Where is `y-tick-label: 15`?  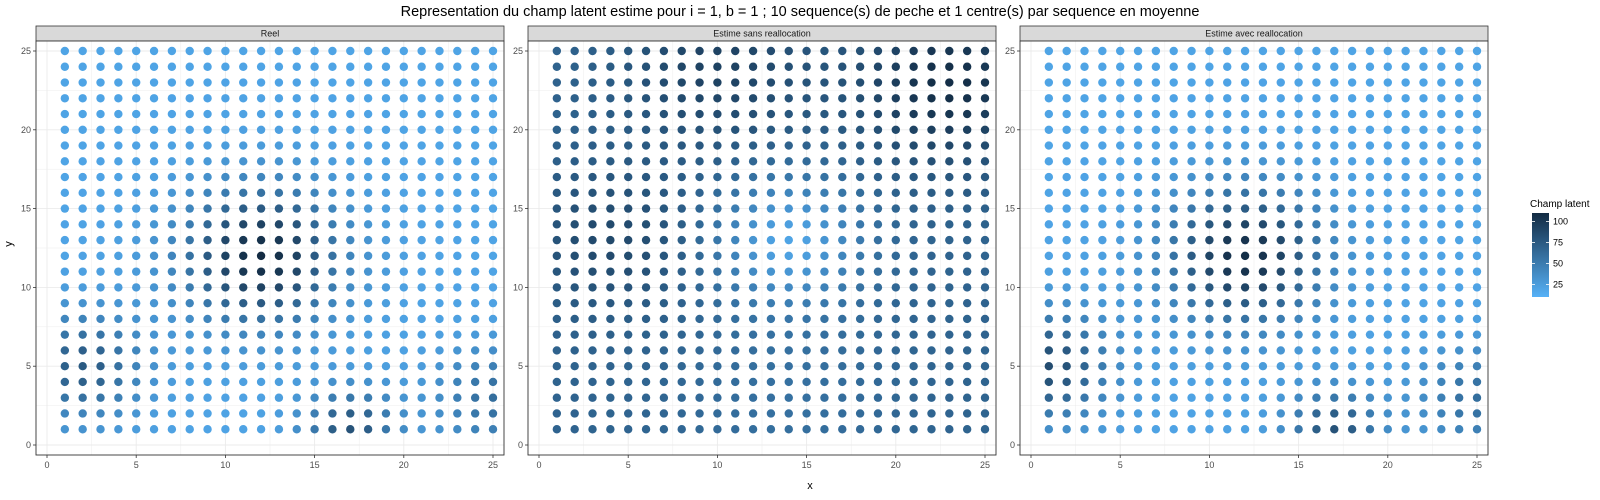
y-tick-label: 15 is located at coordinates (1010, 209).